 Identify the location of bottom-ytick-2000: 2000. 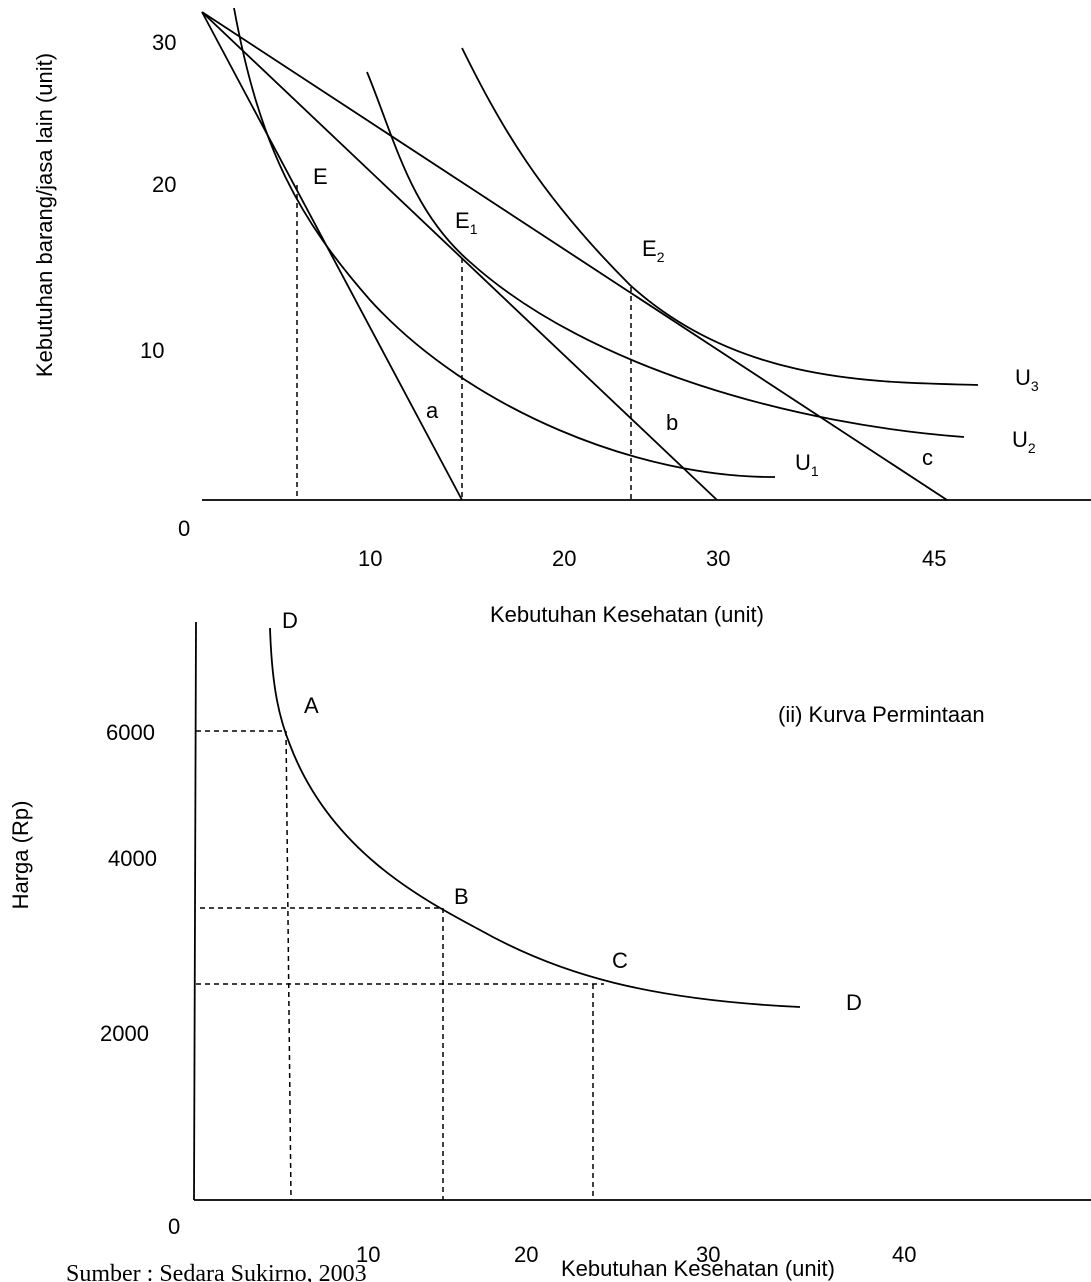
(124, 1033).